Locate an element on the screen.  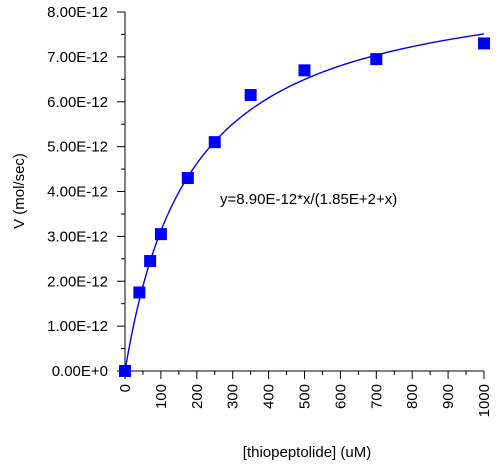
y-tick-label: 3.00E-12 is located at coordinates (77, 236).